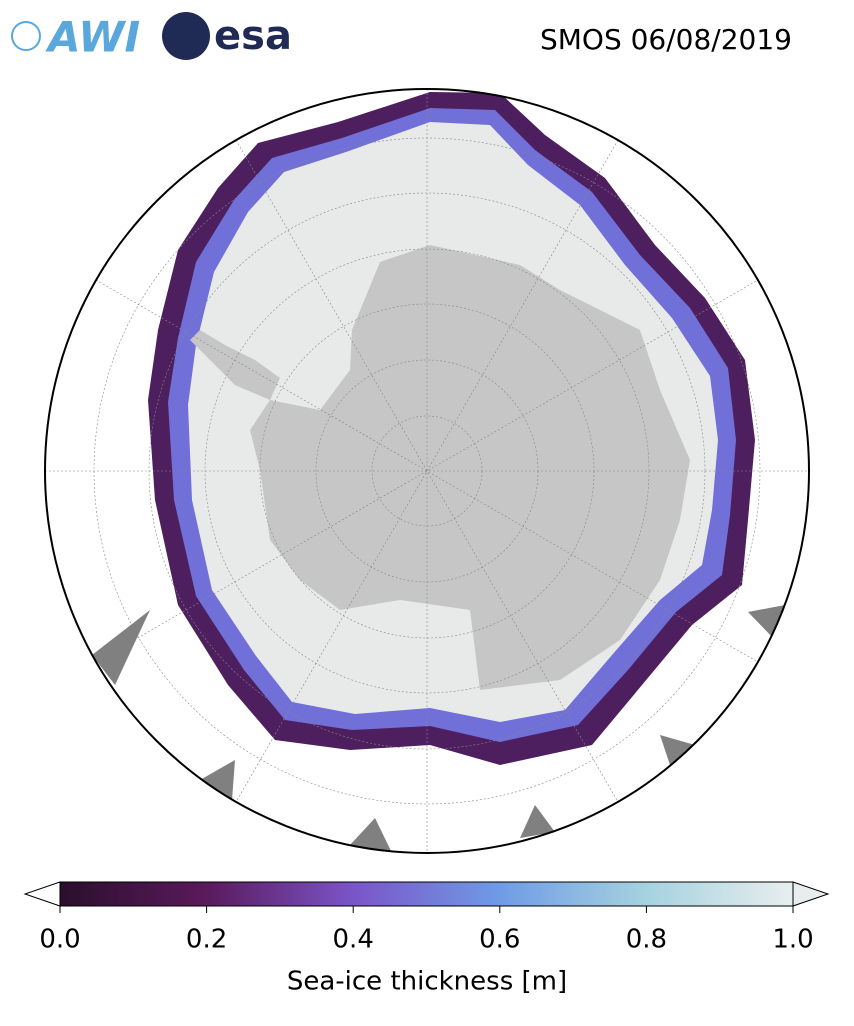  Describe the element at coordinates (253, 36) in the screenshot. I see `esa-logo: esa` at that location.